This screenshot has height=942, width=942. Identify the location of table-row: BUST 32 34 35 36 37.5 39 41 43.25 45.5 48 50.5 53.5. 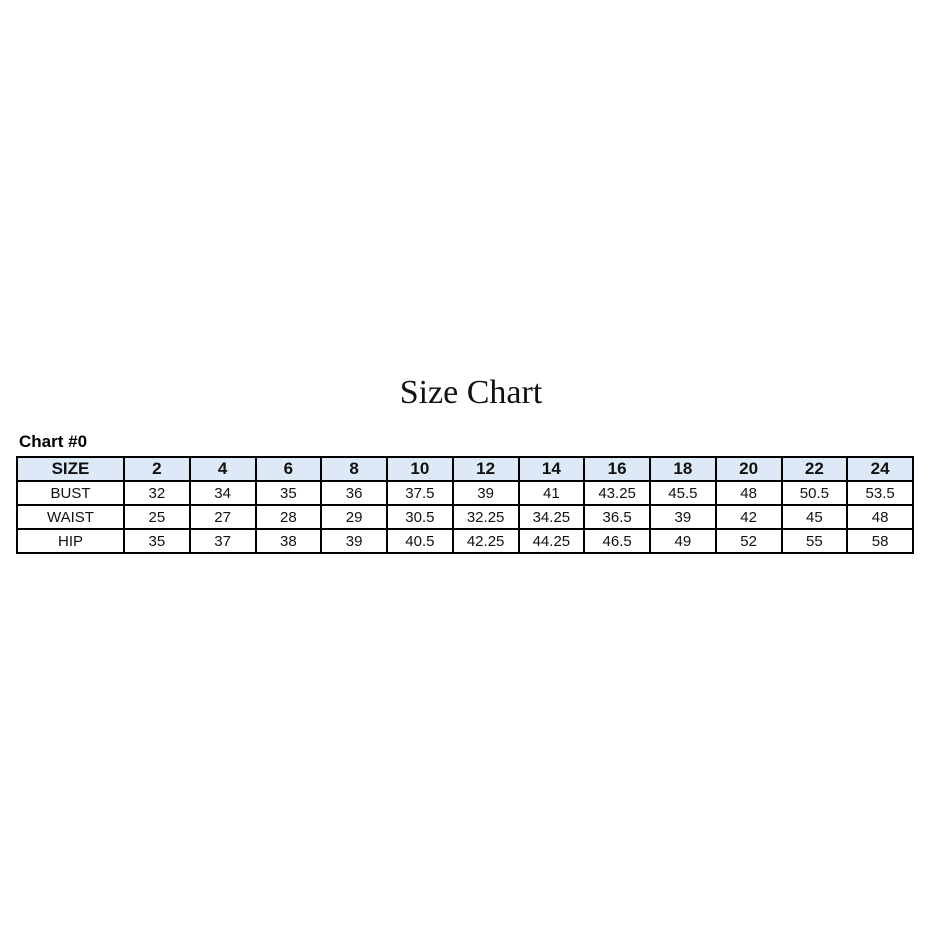
(465, 493).